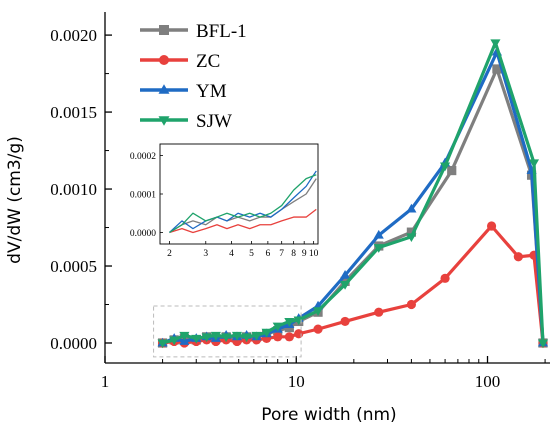  Describe the element at coordinates (227, 331) in the screenshot. I see `inset-region-box` at that location.